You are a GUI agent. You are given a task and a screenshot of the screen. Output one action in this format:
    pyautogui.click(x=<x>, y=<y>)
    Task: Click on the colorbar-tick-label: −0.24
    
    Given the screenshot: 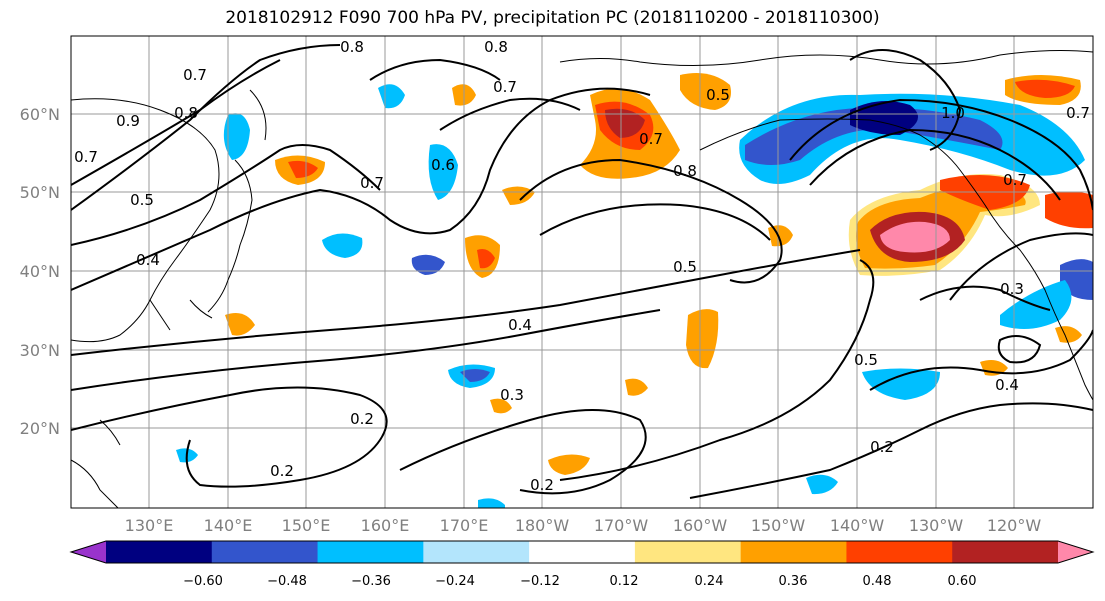 What is the action you would take?
    pyautogui.click(x=455, y=581)
    